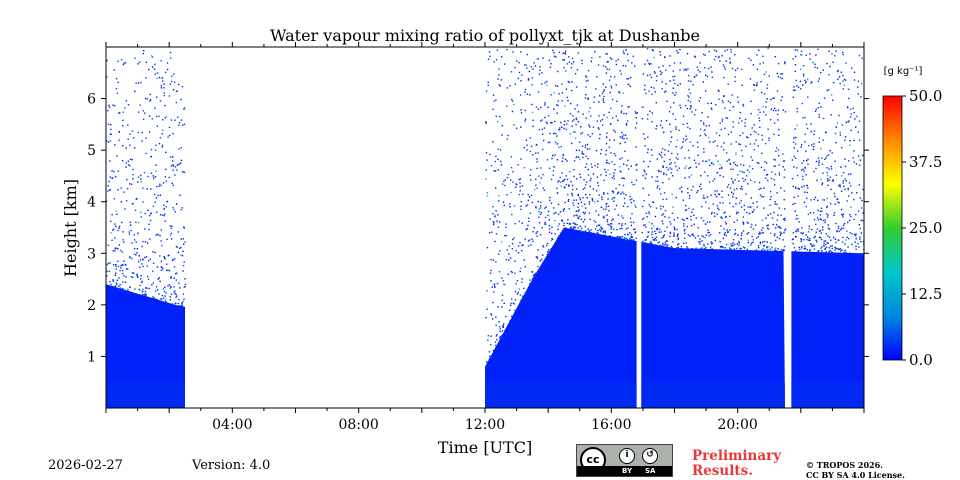  What do you see at coordinates (855, 475) in the screenshot?
I see `copyright-line-2: CC BY SA 4.0 License.` at bounding box center [855, 475].